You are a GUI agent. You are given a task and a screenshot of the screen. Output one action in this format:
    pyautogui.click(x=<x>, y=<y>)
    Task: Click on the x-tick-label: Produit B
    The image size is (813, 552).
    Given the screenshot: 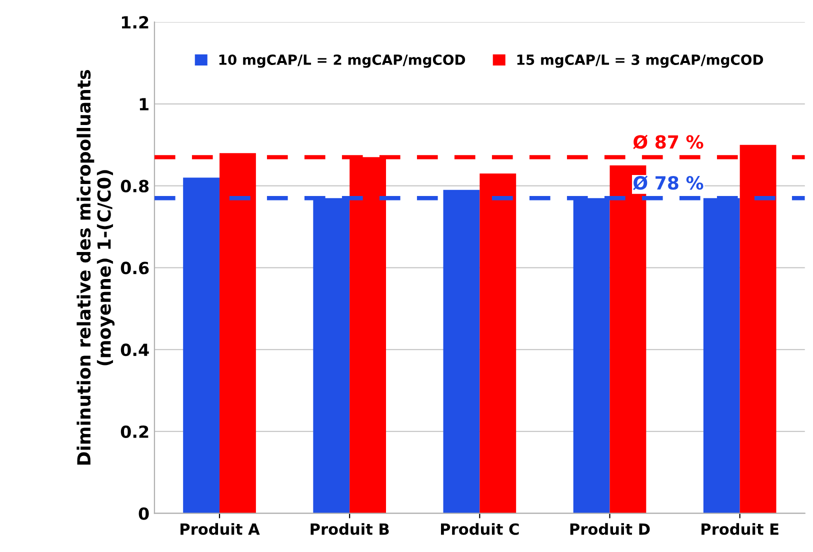 What is the action you would take?
    pyautogui.click(x=349, y=529)
    